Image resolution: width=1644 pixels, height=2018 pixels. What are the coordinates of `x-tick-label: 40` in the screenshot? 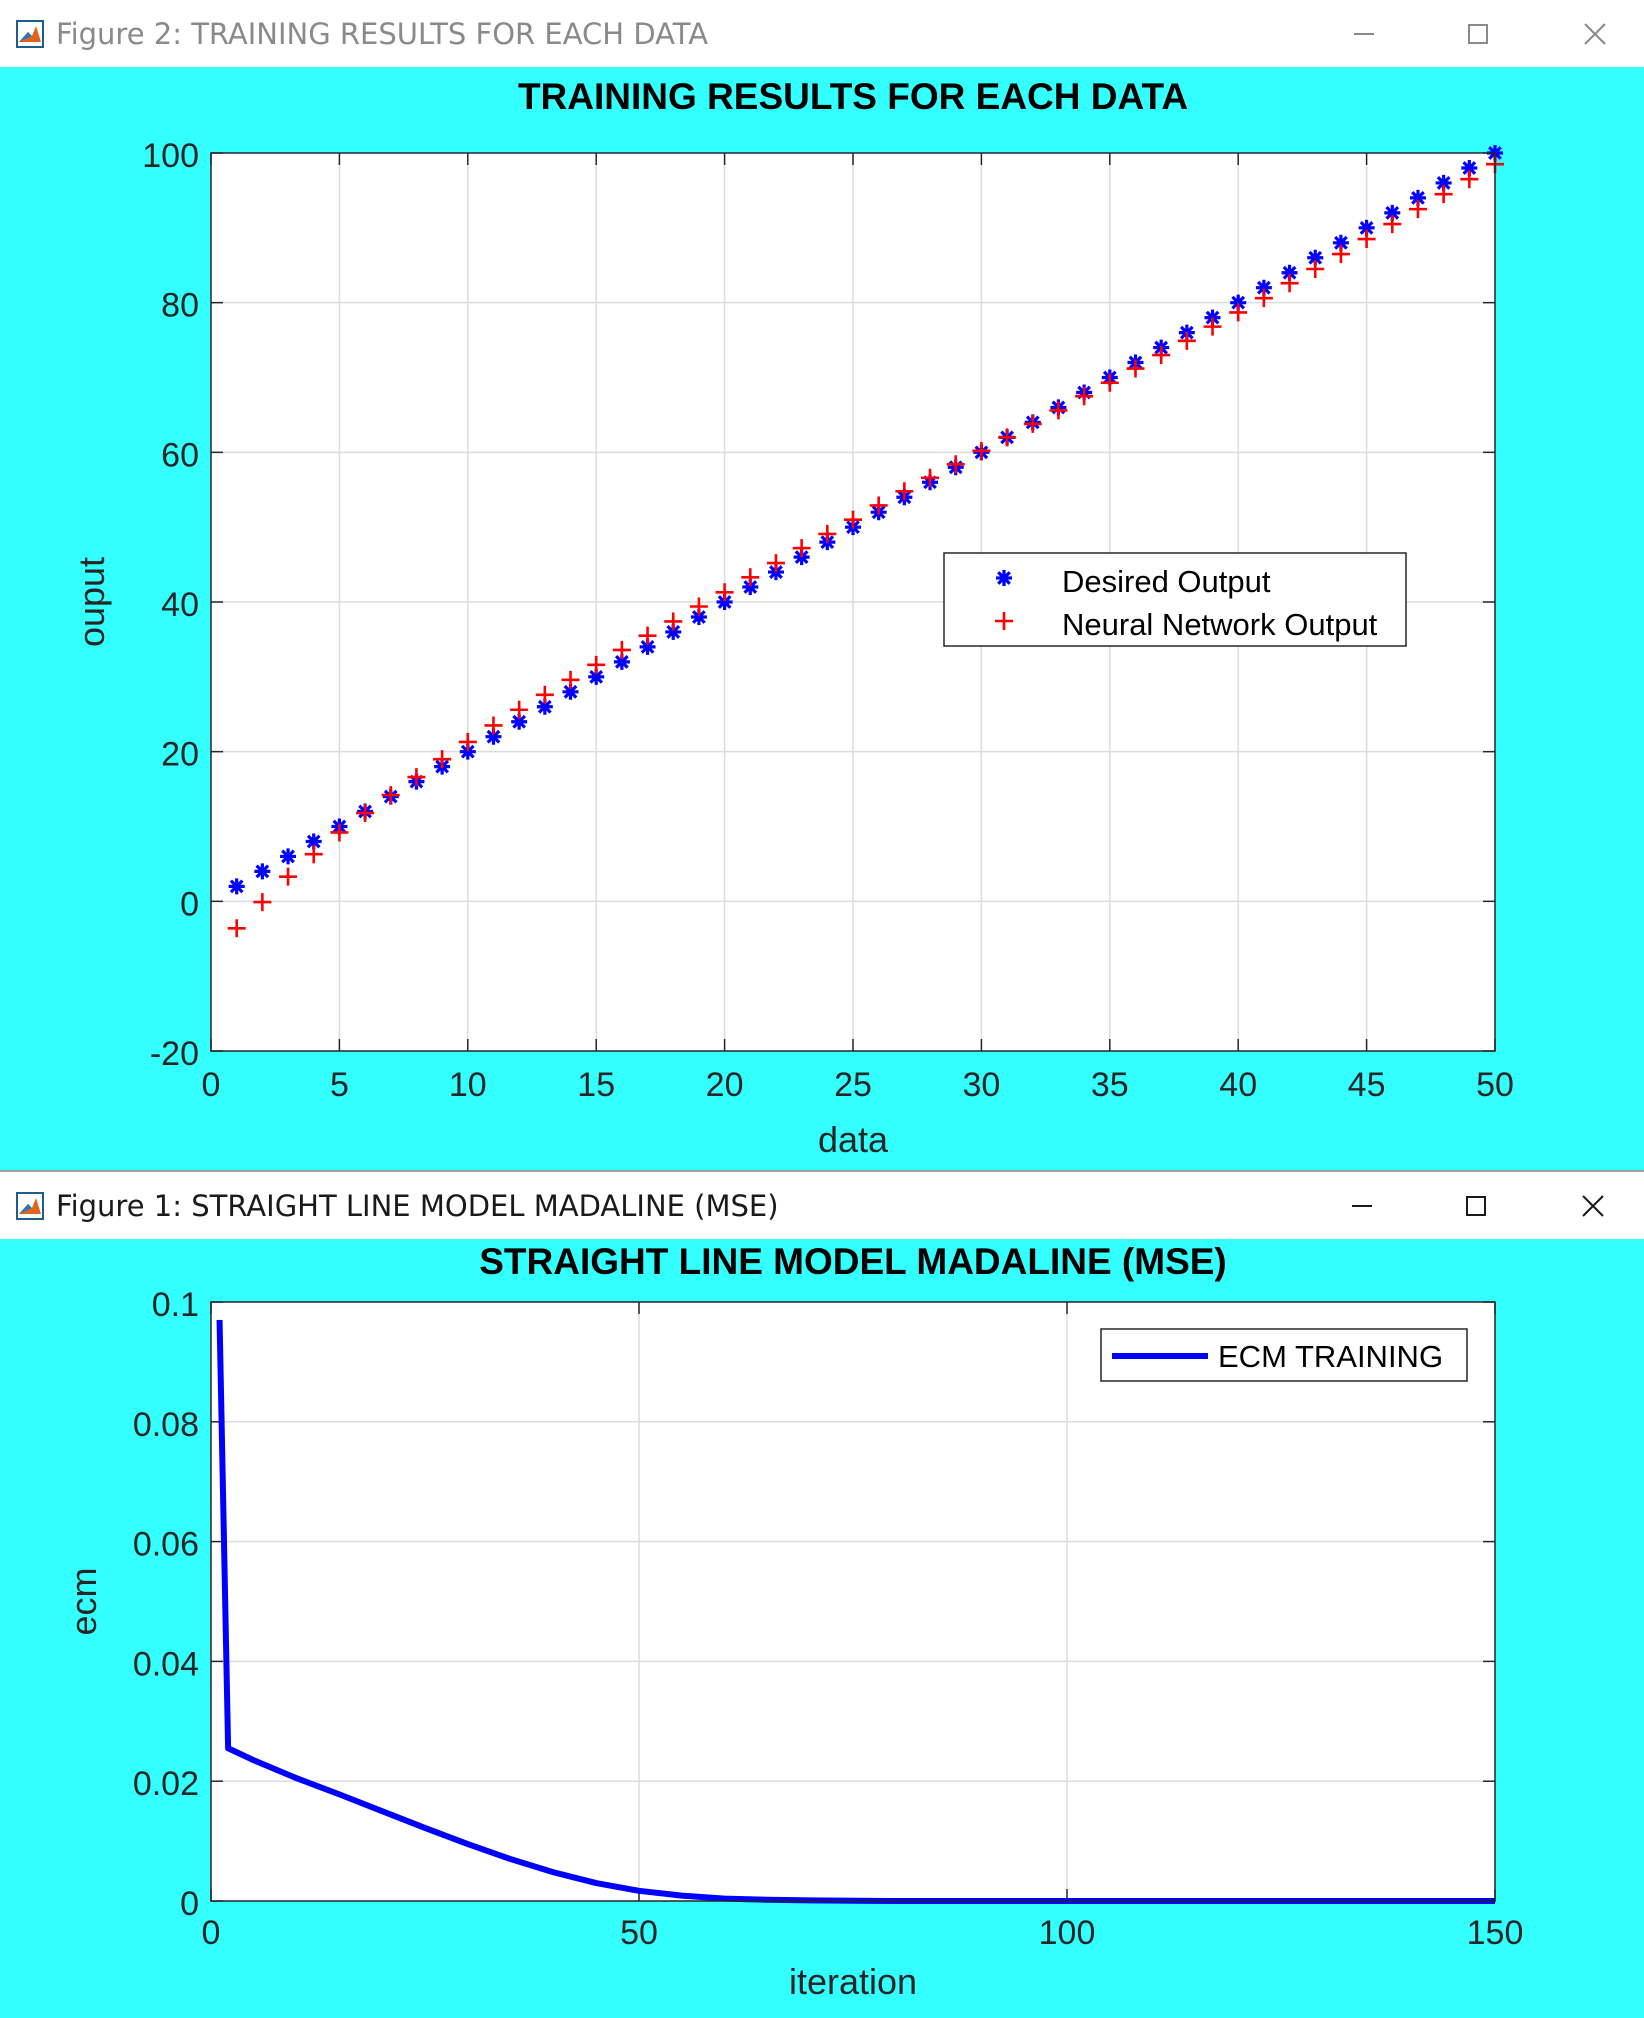 It's located at (1238, 1085).